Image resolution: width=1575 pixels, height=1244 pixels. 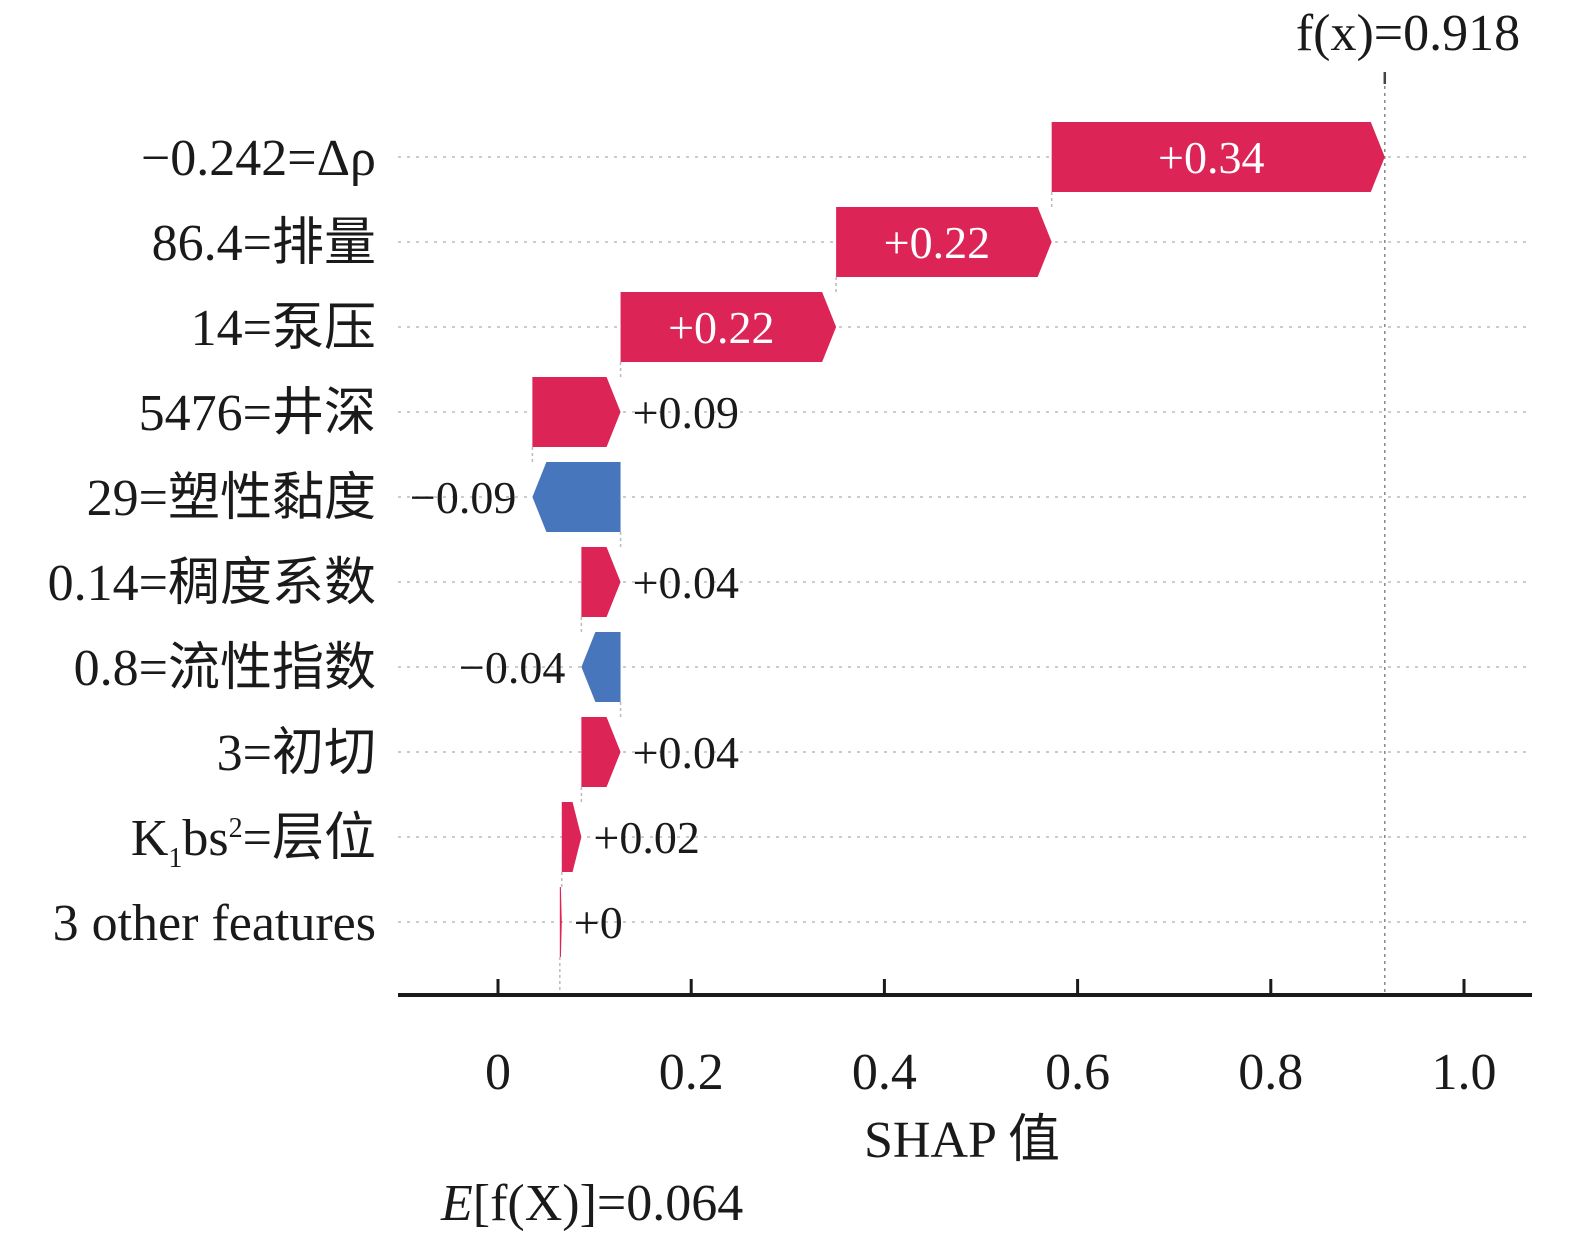 I want to click on feature-label: 5476=井深, so click(x=257, y=413).